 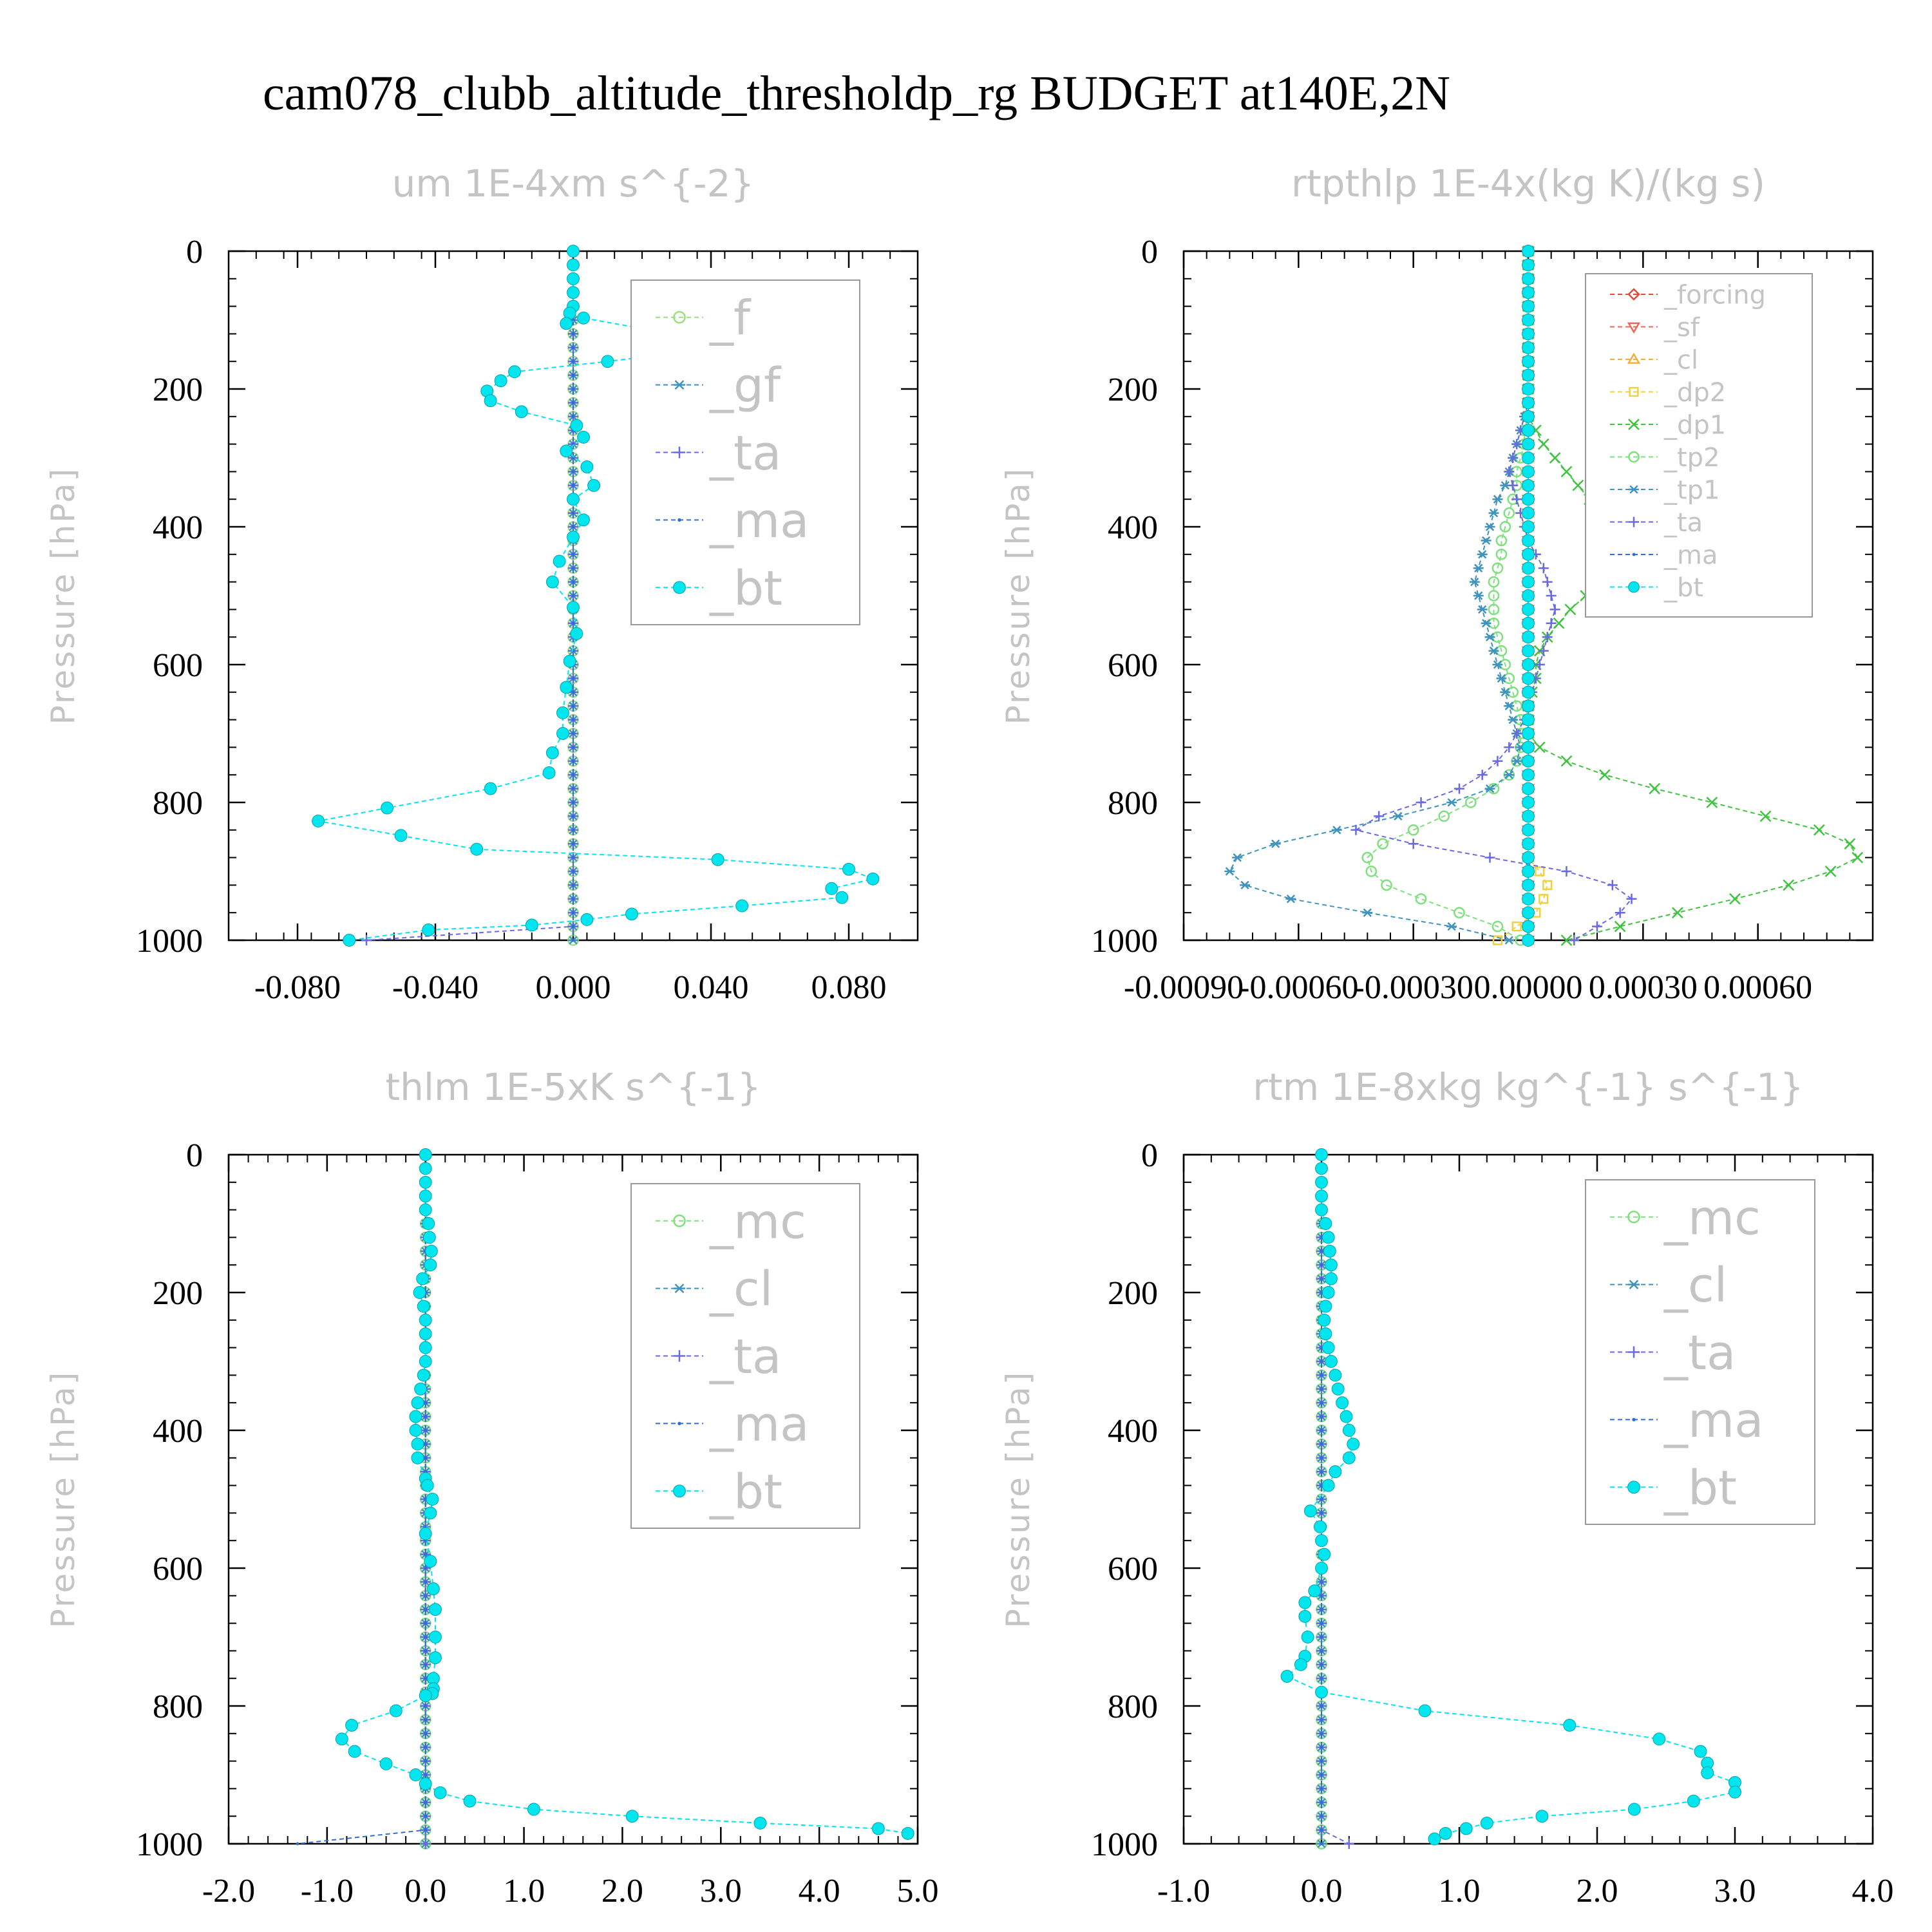 I want to click on x-tick-label: -0.00030, so click(x=1413, y=987).